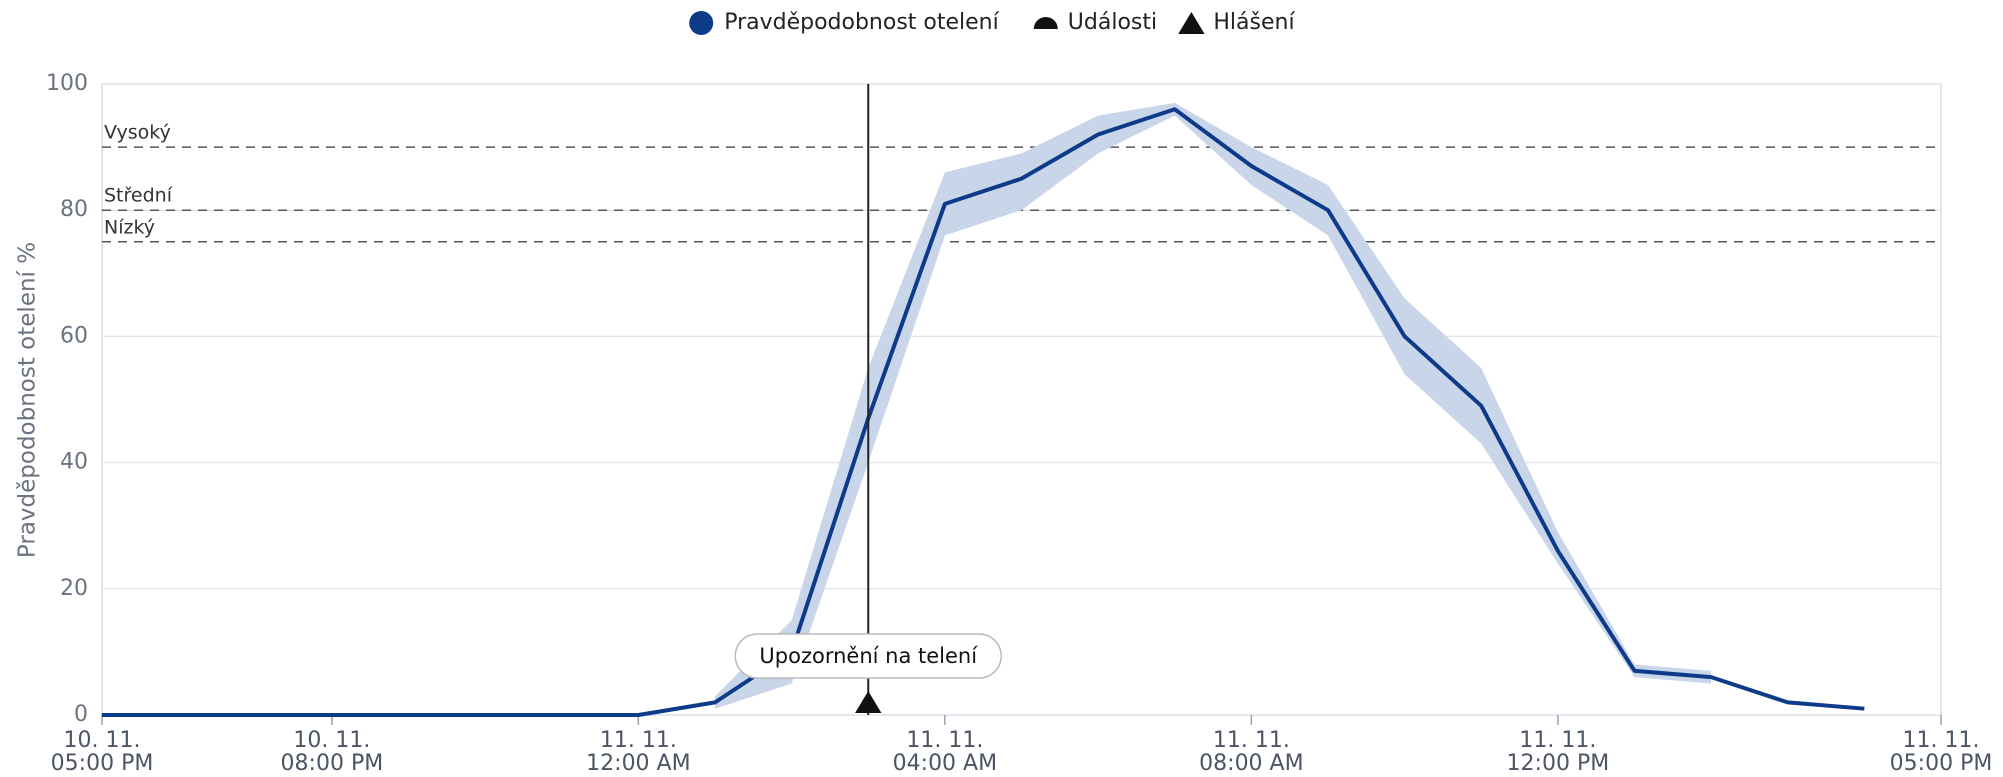 The image size is (2003, 777). What do you see at coordinates (102, 752) in the screenshot?
I see `x-tick-label: 10. 11. 05:00 PM` at bounding box center [102, 752].